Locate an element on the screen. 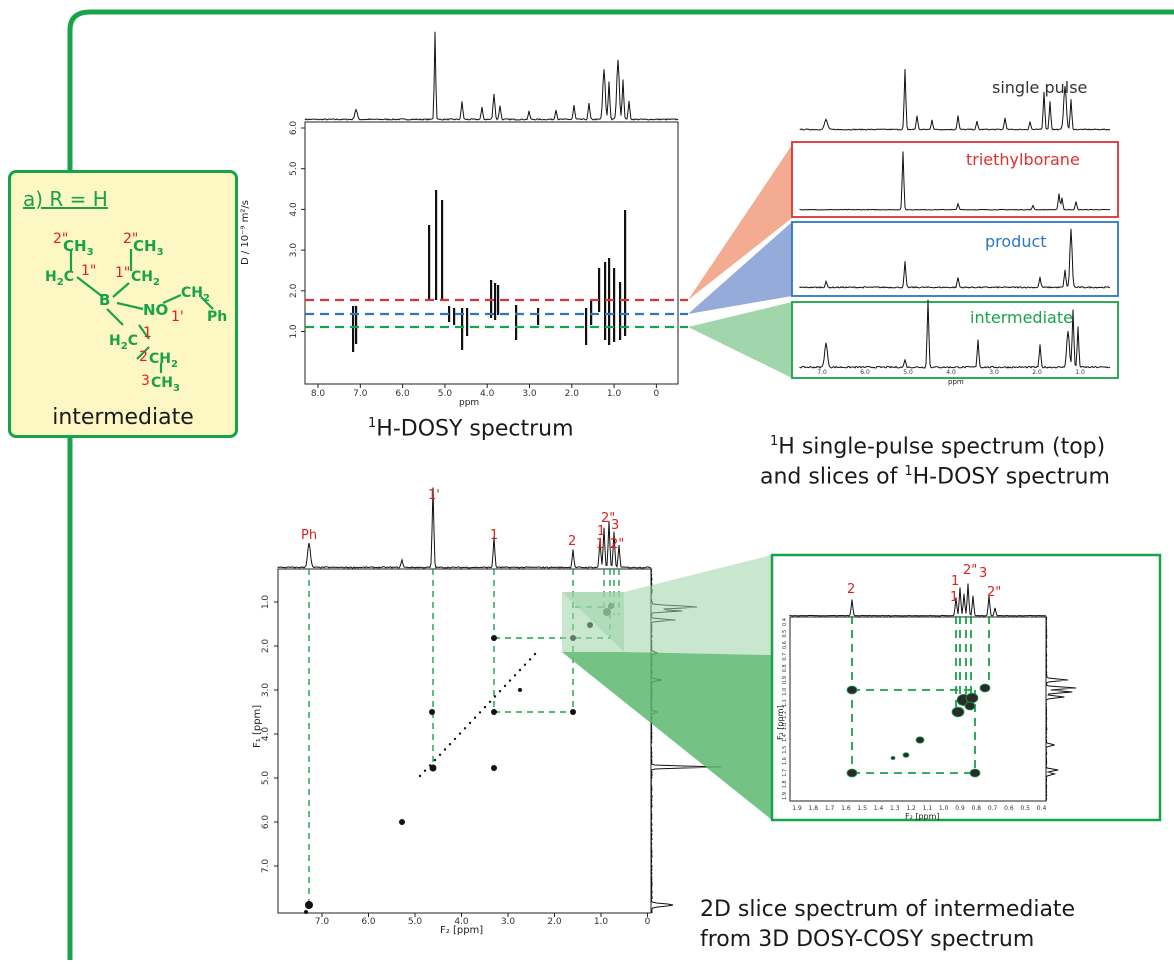 Image resolution: width=1174 pixels, height=965 pixels. zoom-x-label: F₂ [ppm] is located at coordinates (922, 816).